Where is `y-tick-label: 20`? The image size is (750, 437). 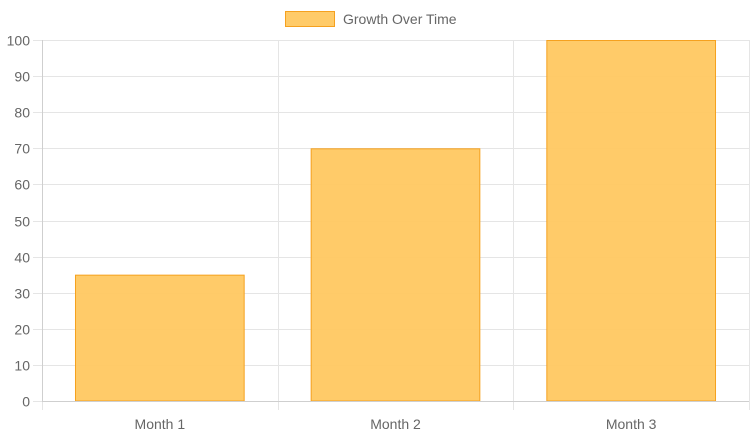 y-tick-label: 20 is located at coordinates (22, 330).